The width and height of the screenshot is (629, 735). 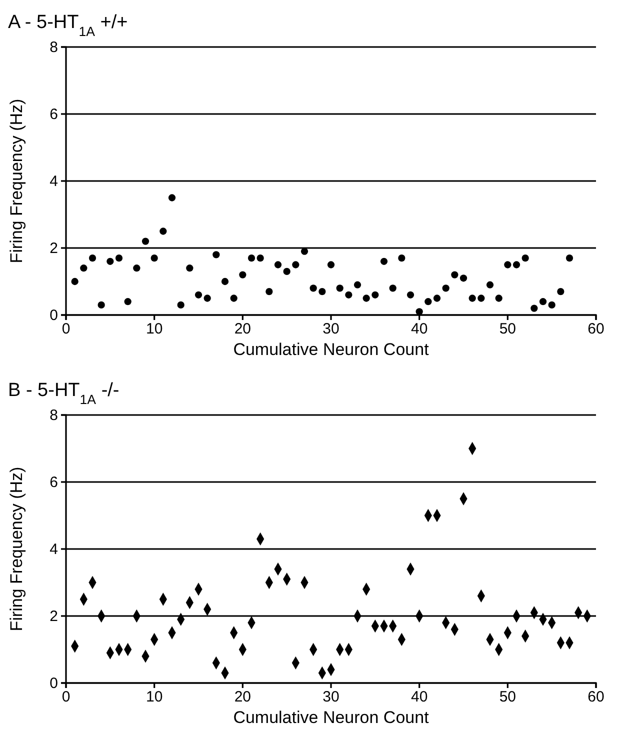 What do you see at coordinates (68, 25) in the screenshot?
I see `chart-title: A - 5-HT$_{1A}$ +/+` at bounding box center [68, 25].